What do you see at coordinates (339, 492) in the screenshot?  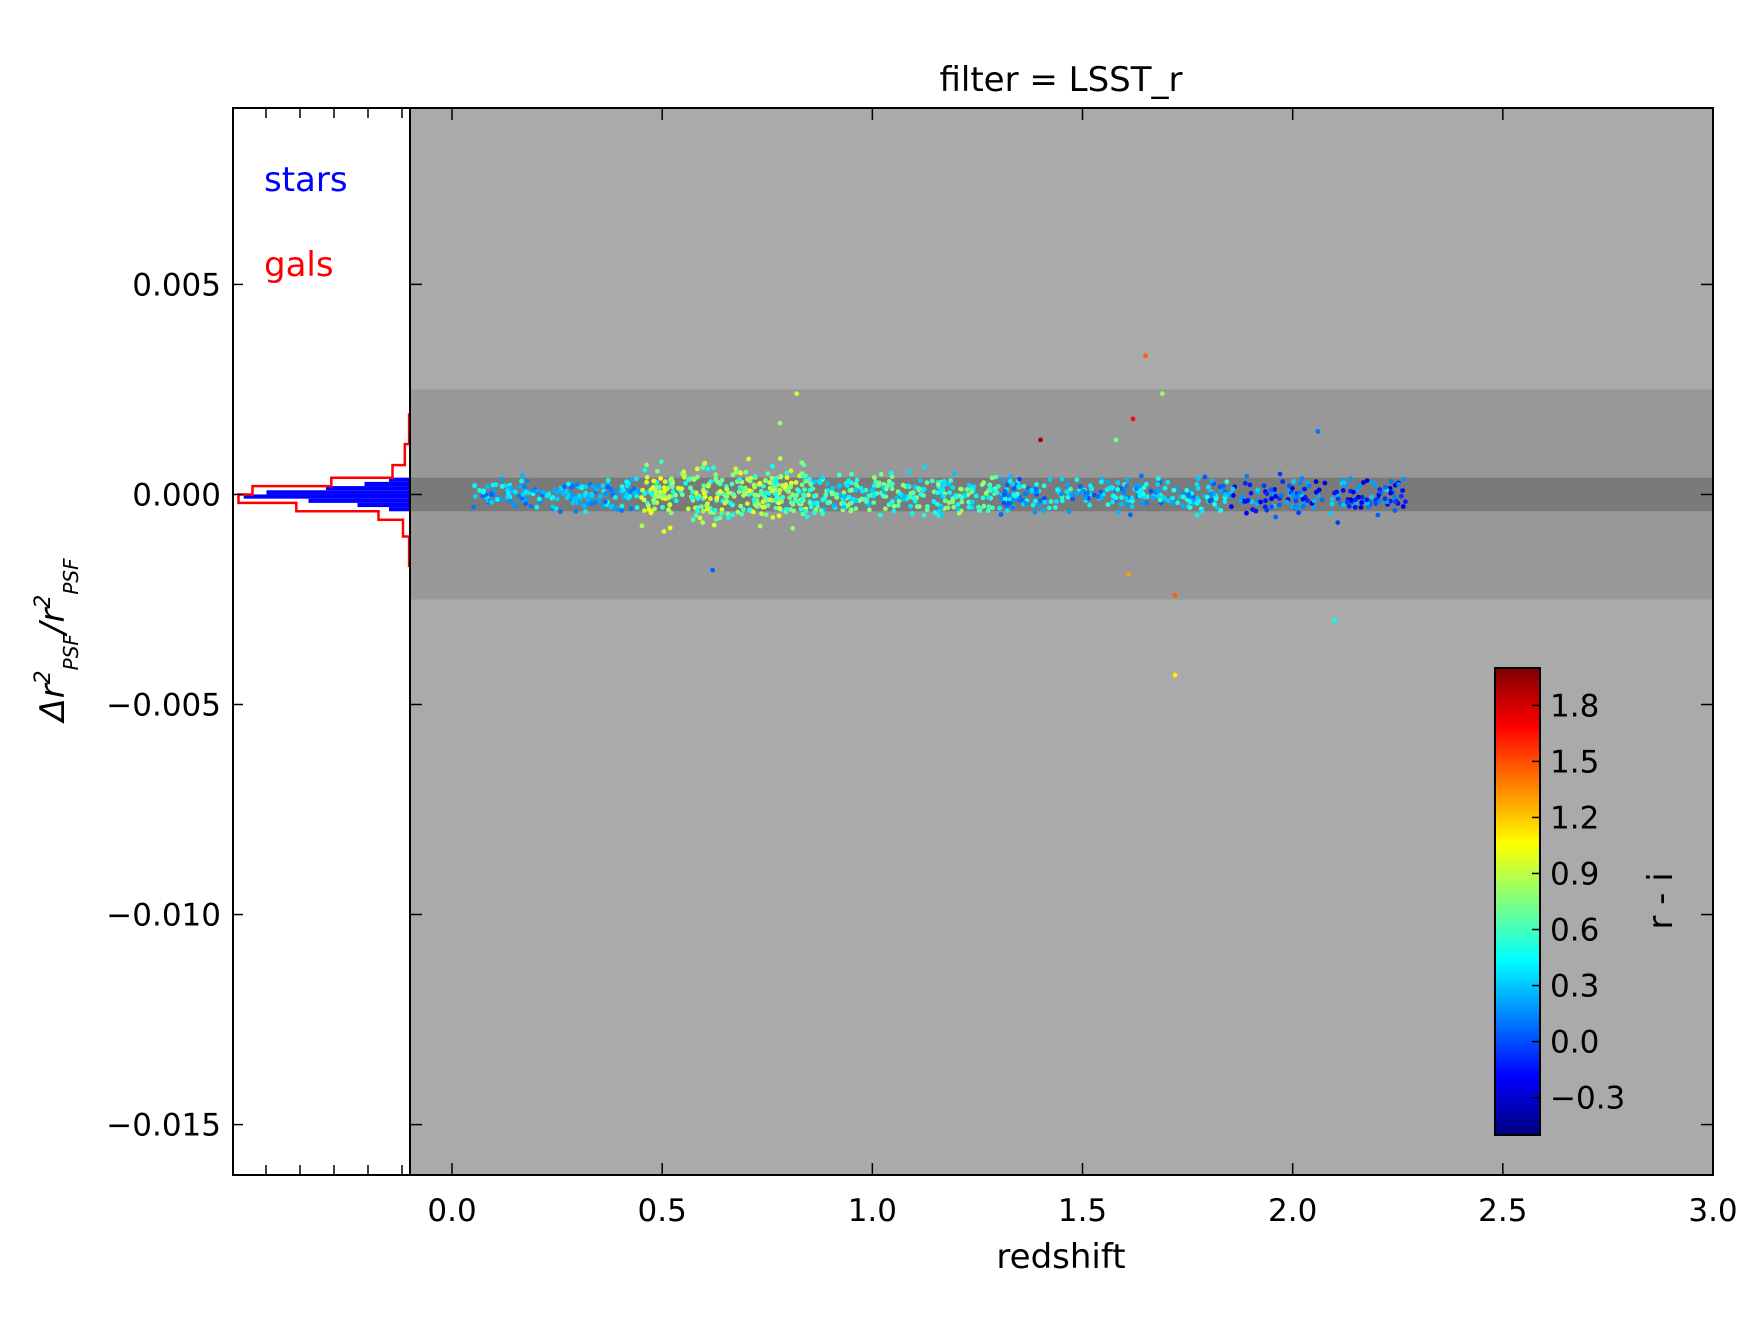 I see `stars-histogram-bar` at bounding box center [339, 492].